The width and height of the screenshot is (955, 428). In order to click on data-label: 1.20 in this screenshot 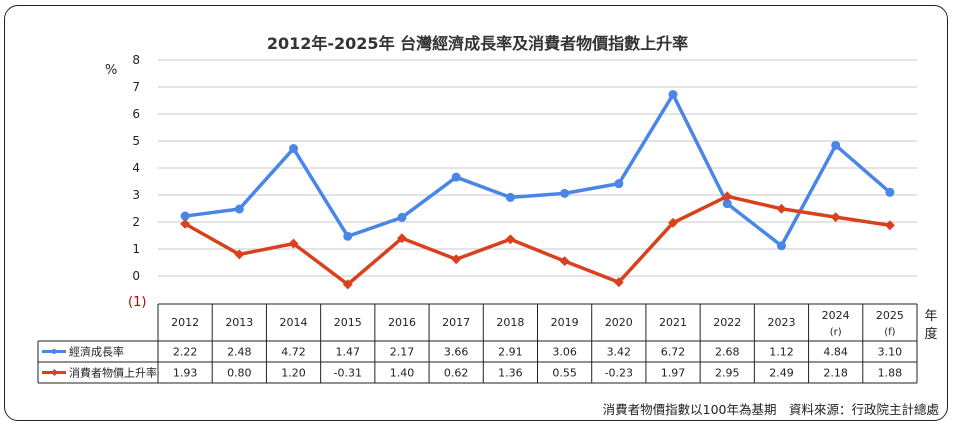, I will do `click(293, 373)`.